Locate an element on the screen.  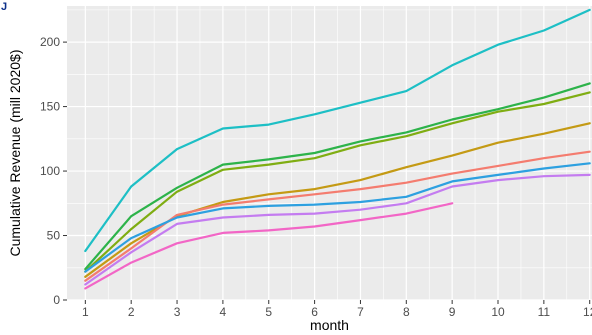
x-axis-title: month is located at coordinates (329, 325).